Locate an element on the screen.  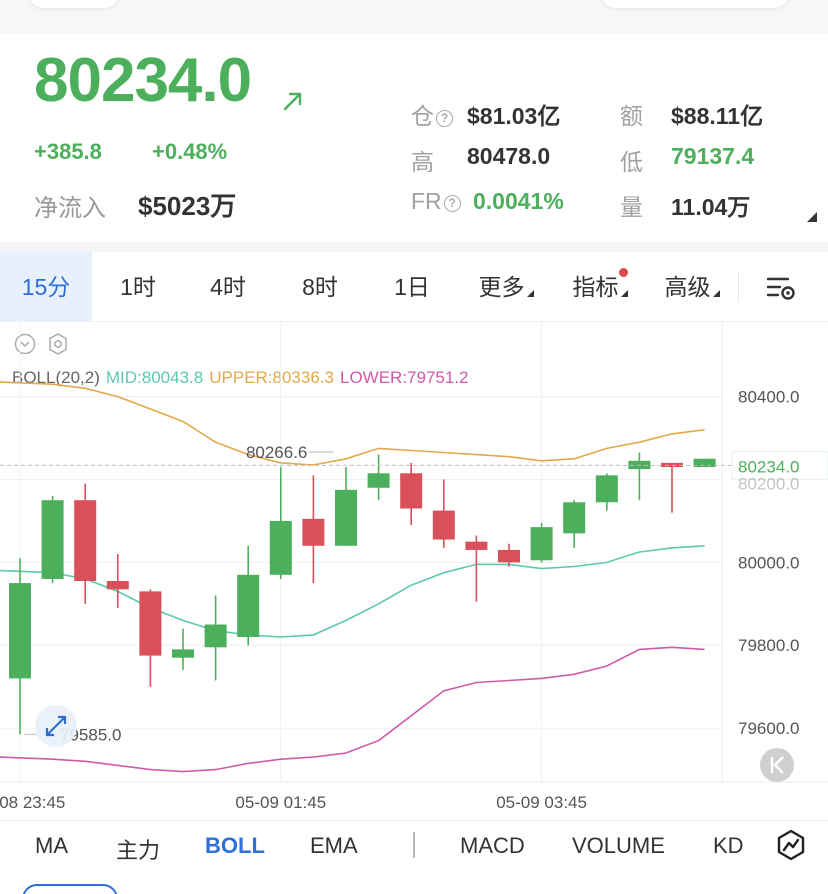
boll-name: BOLL(20,2) is located at coordinates (56, 377).